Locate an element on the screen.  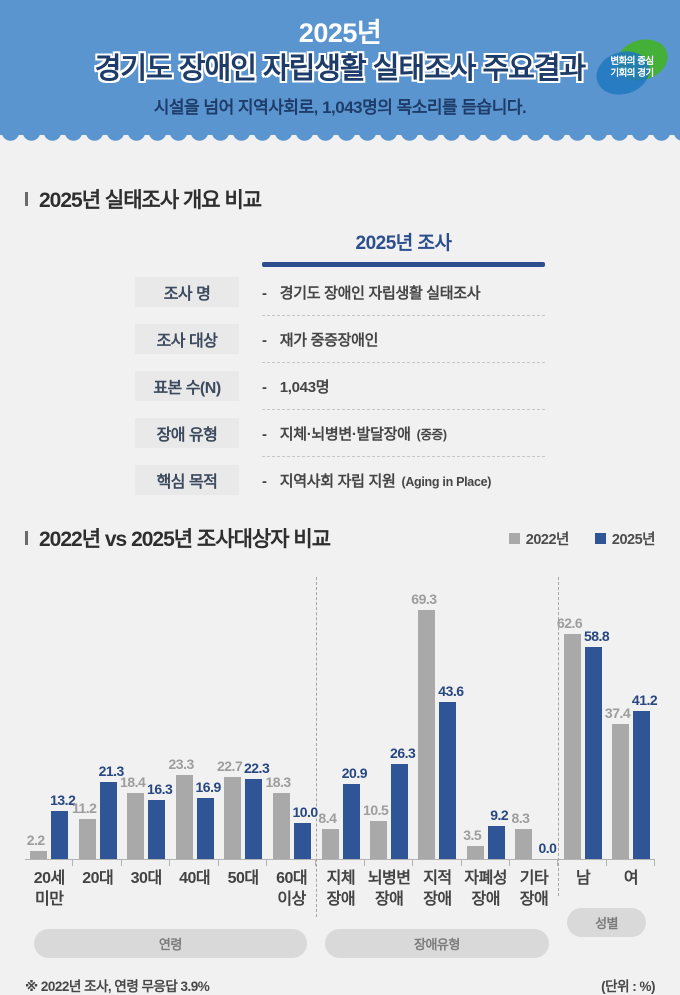
page-title: 경기도 장애인 자립생활 실태조사 주요결과 is located at coordinates (340, 69).